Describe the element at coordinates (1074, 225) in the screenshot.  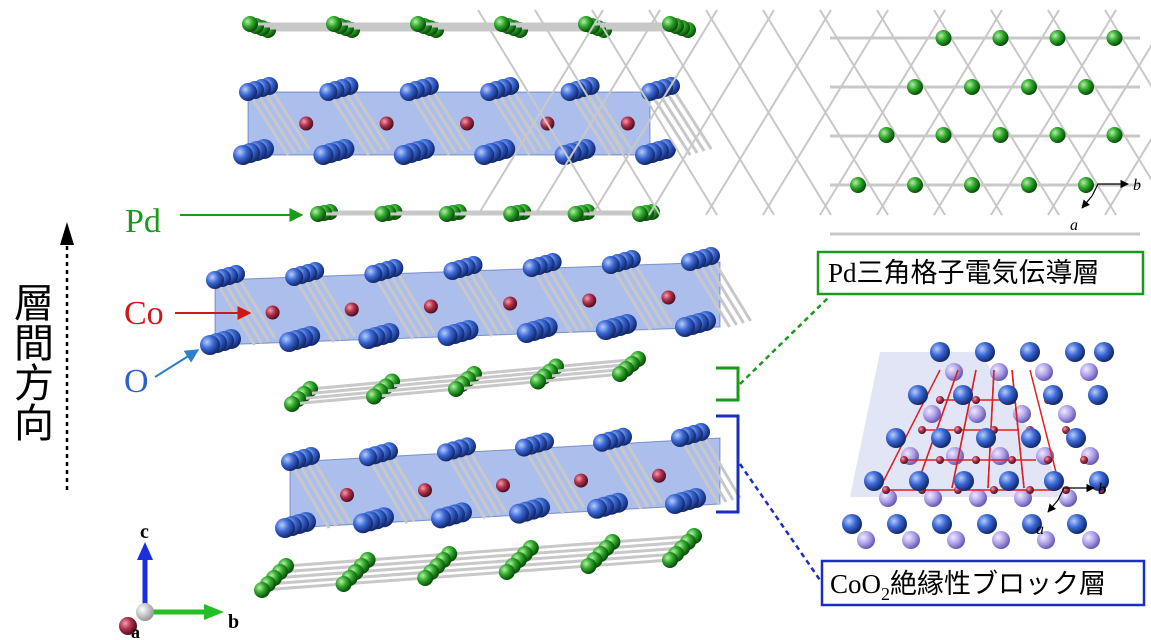
I see `inset-a-label: a` at that location.